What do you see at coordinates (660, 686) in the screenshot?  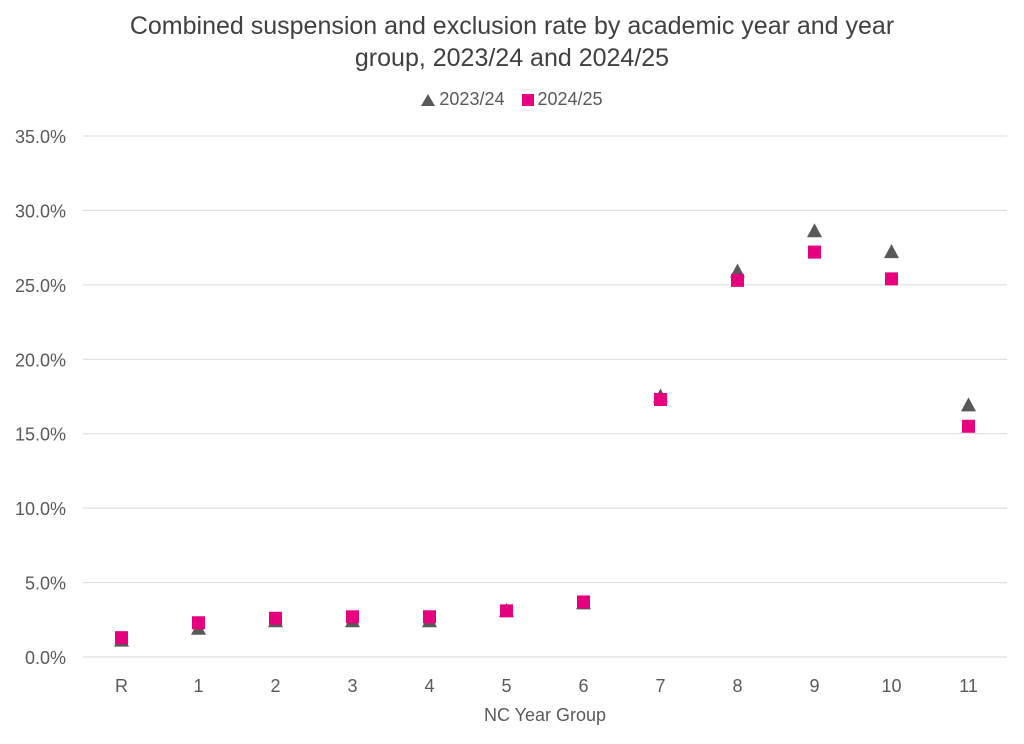 I see `x-tick-label-7: 7` at bounding box center [660, 686].